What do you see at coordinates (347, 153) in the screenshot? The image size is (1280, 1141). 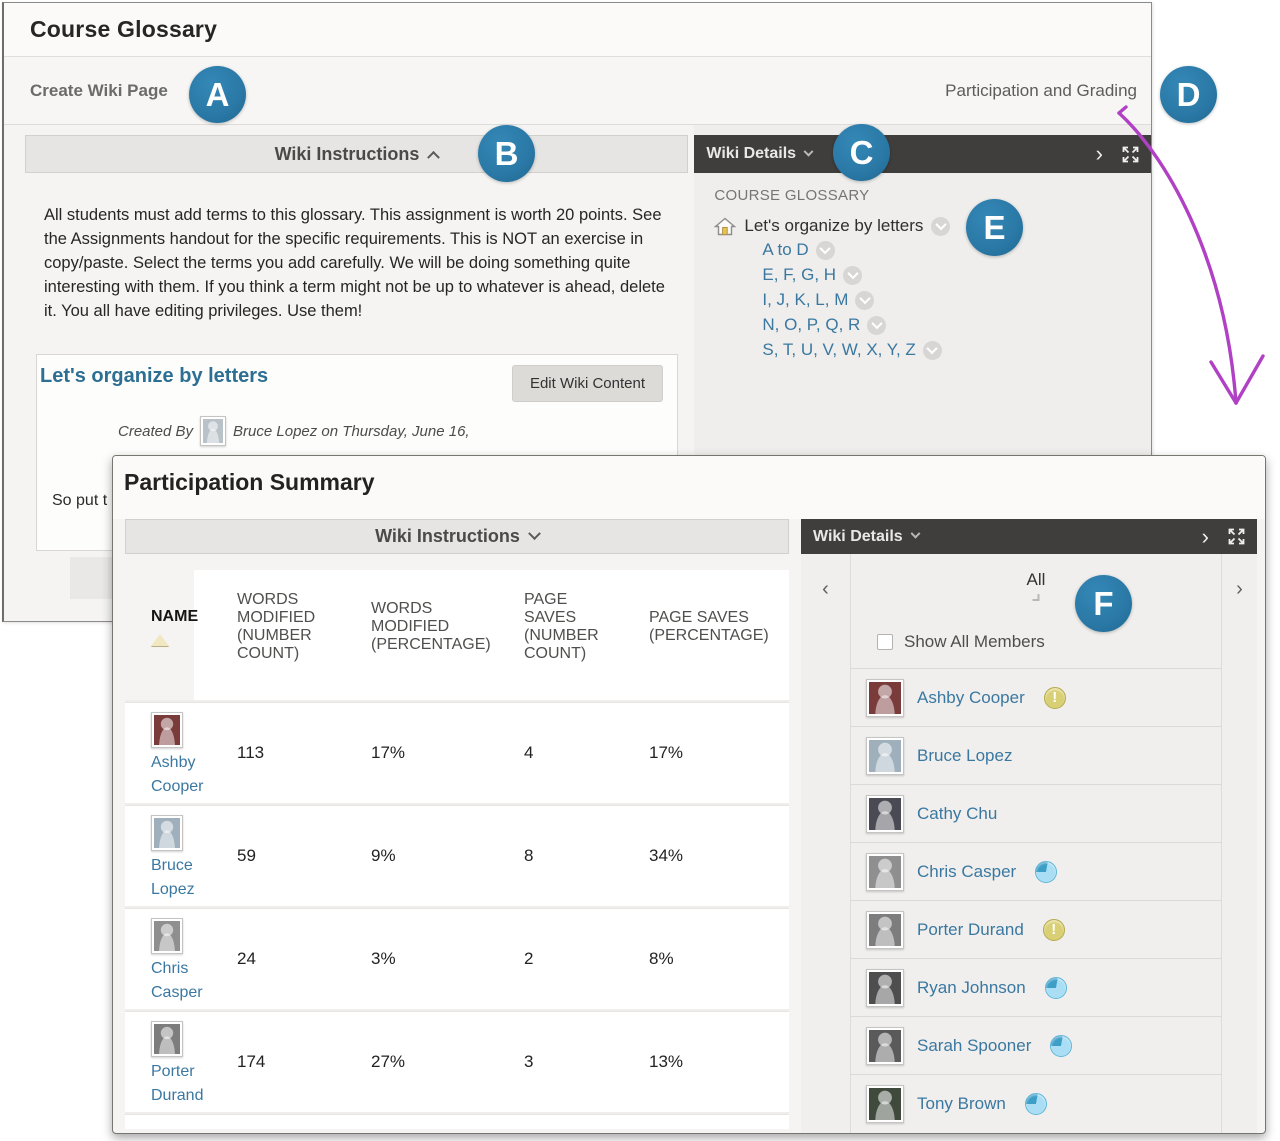 I see `wiki-instructions-label: Wiki Instructions` at bounding box center [347, 153].